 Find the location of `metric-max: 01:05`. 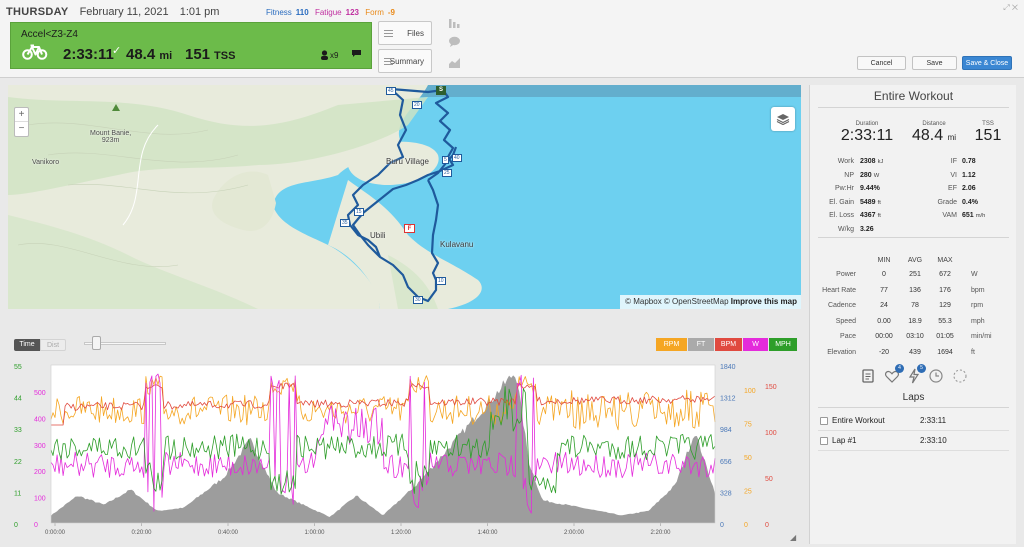

metric-max: 01:05 is located at coordinates (945, 336).